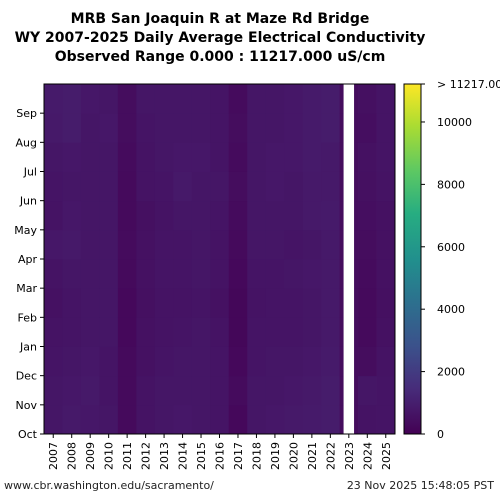 Image resolution: width=500 pixels, height=500 pixels. Describe the element at coordinates (90, 274) in the screenshot. I see `heatmap-cell-2009-Mar` at that location.